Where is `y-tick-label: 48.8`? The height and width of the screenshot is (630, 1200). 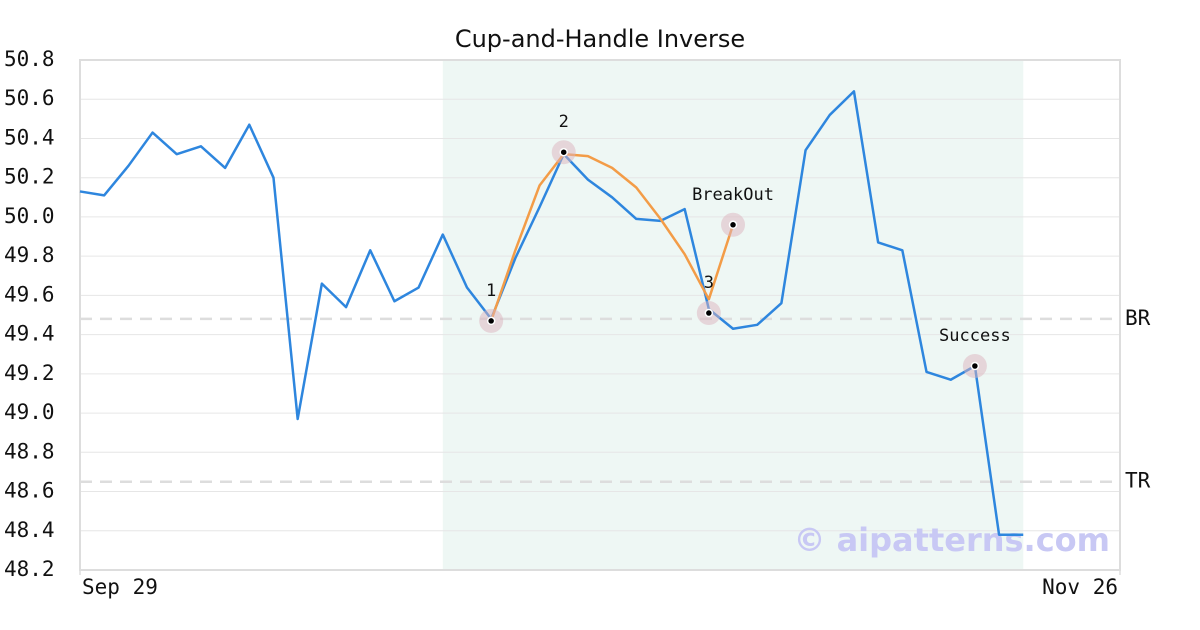 y-tick-label: 48.8 is located at coordinates (29, 451).